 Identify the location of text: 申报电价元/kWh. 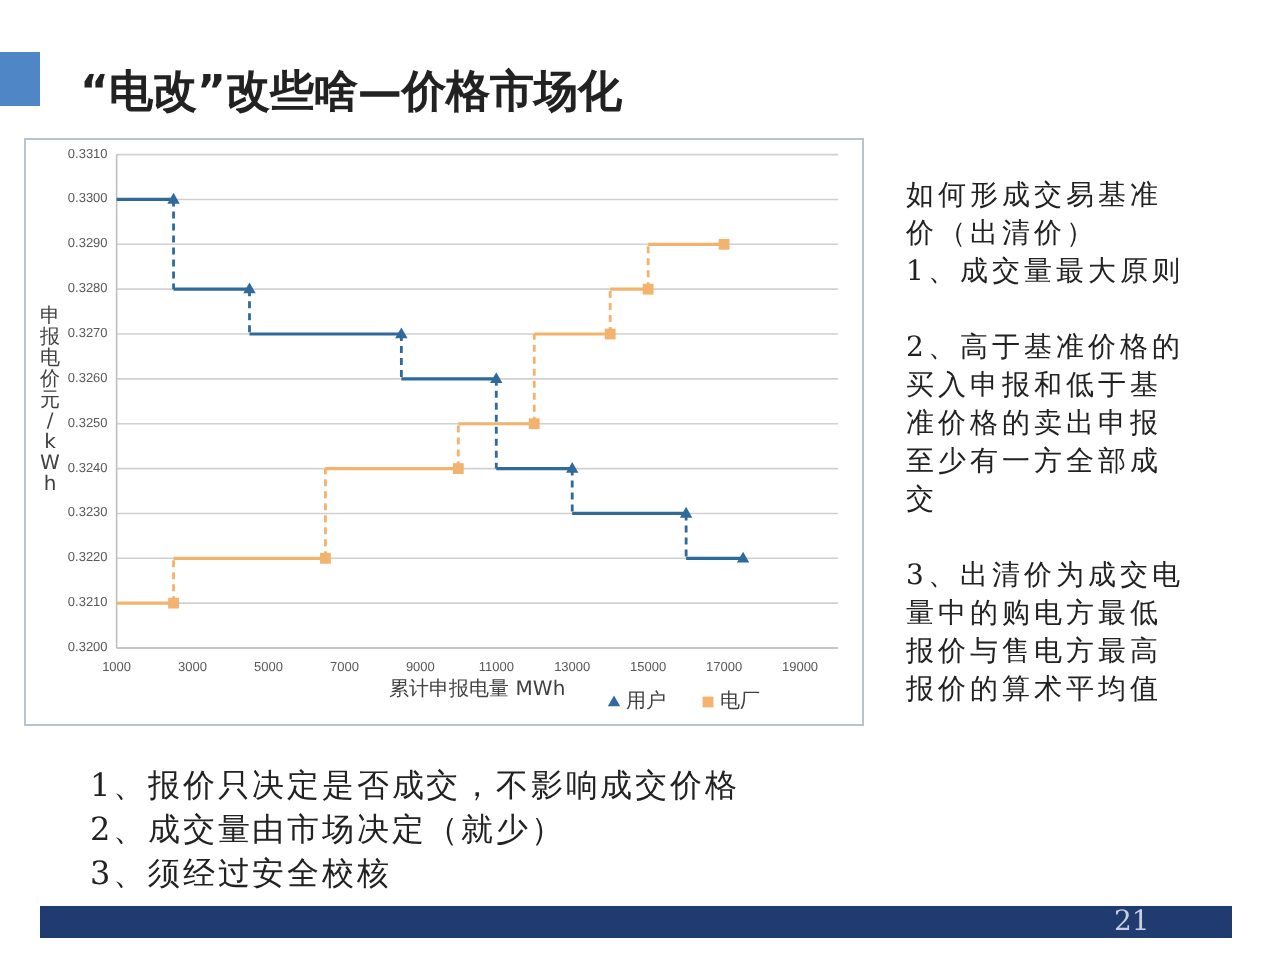
(50, 401).